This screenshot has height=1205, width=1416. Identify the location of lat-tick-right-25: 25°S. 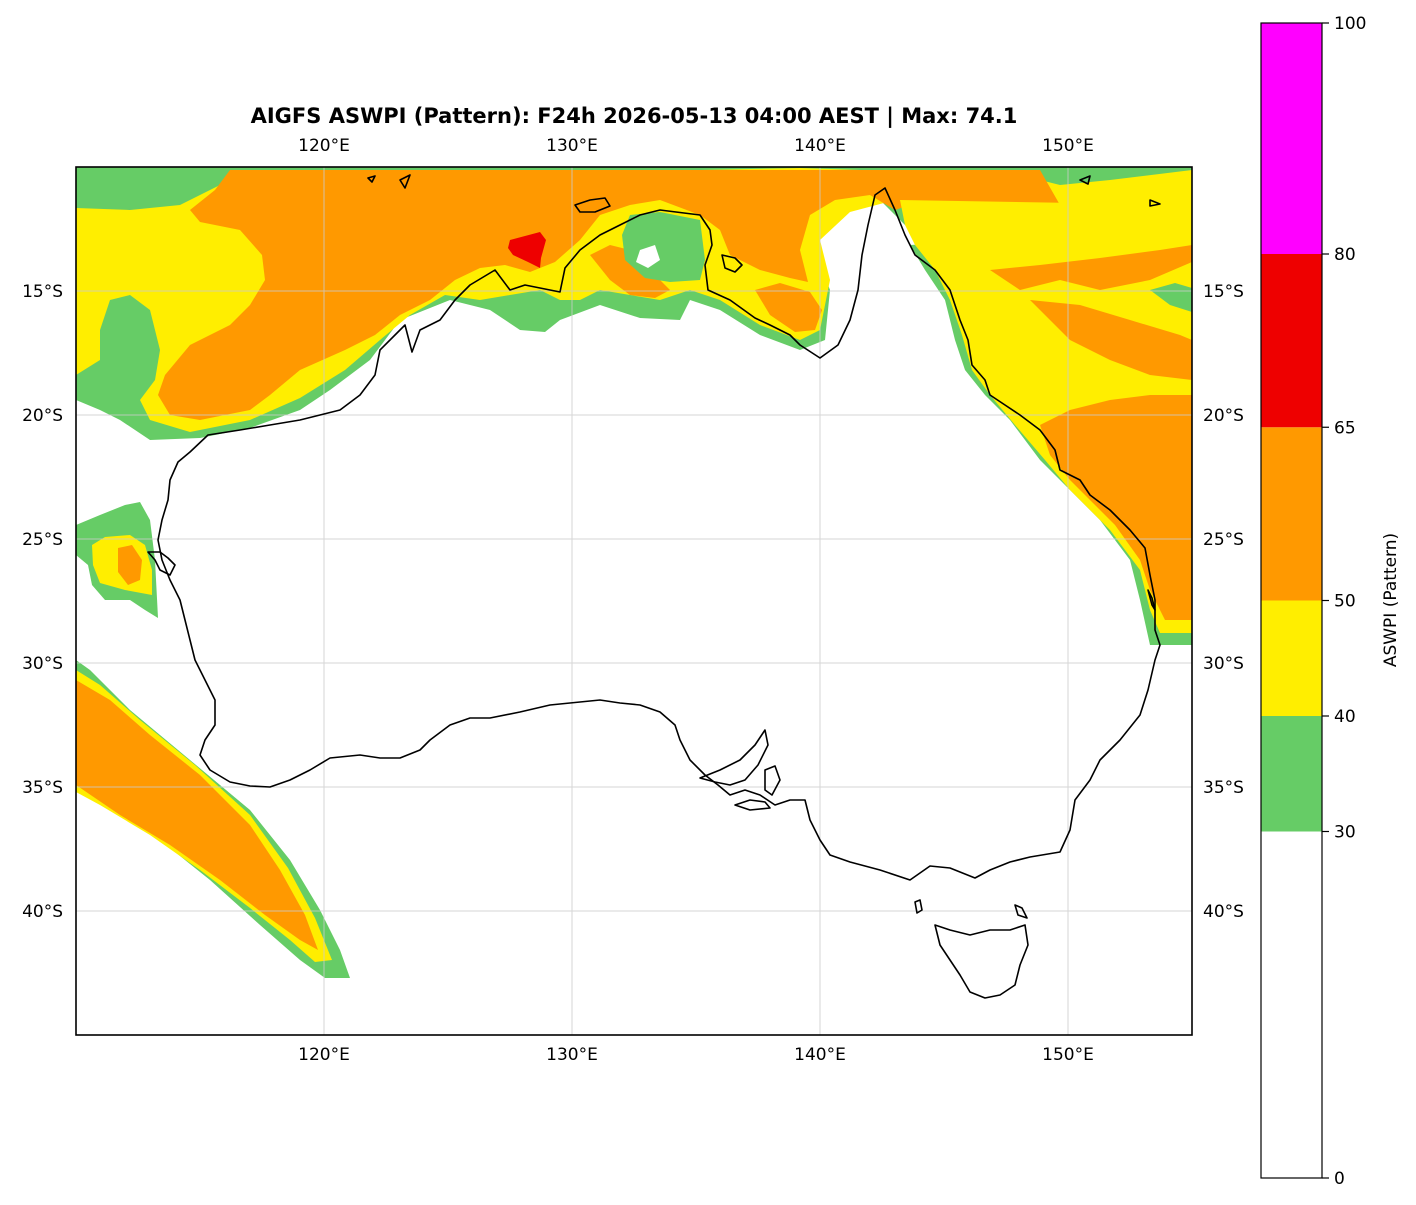
(1223, 540).